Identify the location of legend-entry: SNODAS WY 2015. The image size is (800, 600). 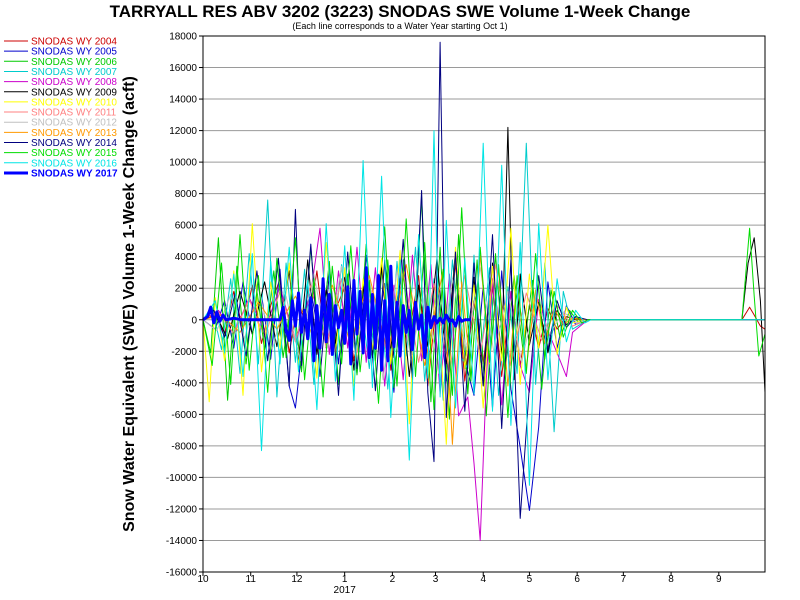
(74, 153).